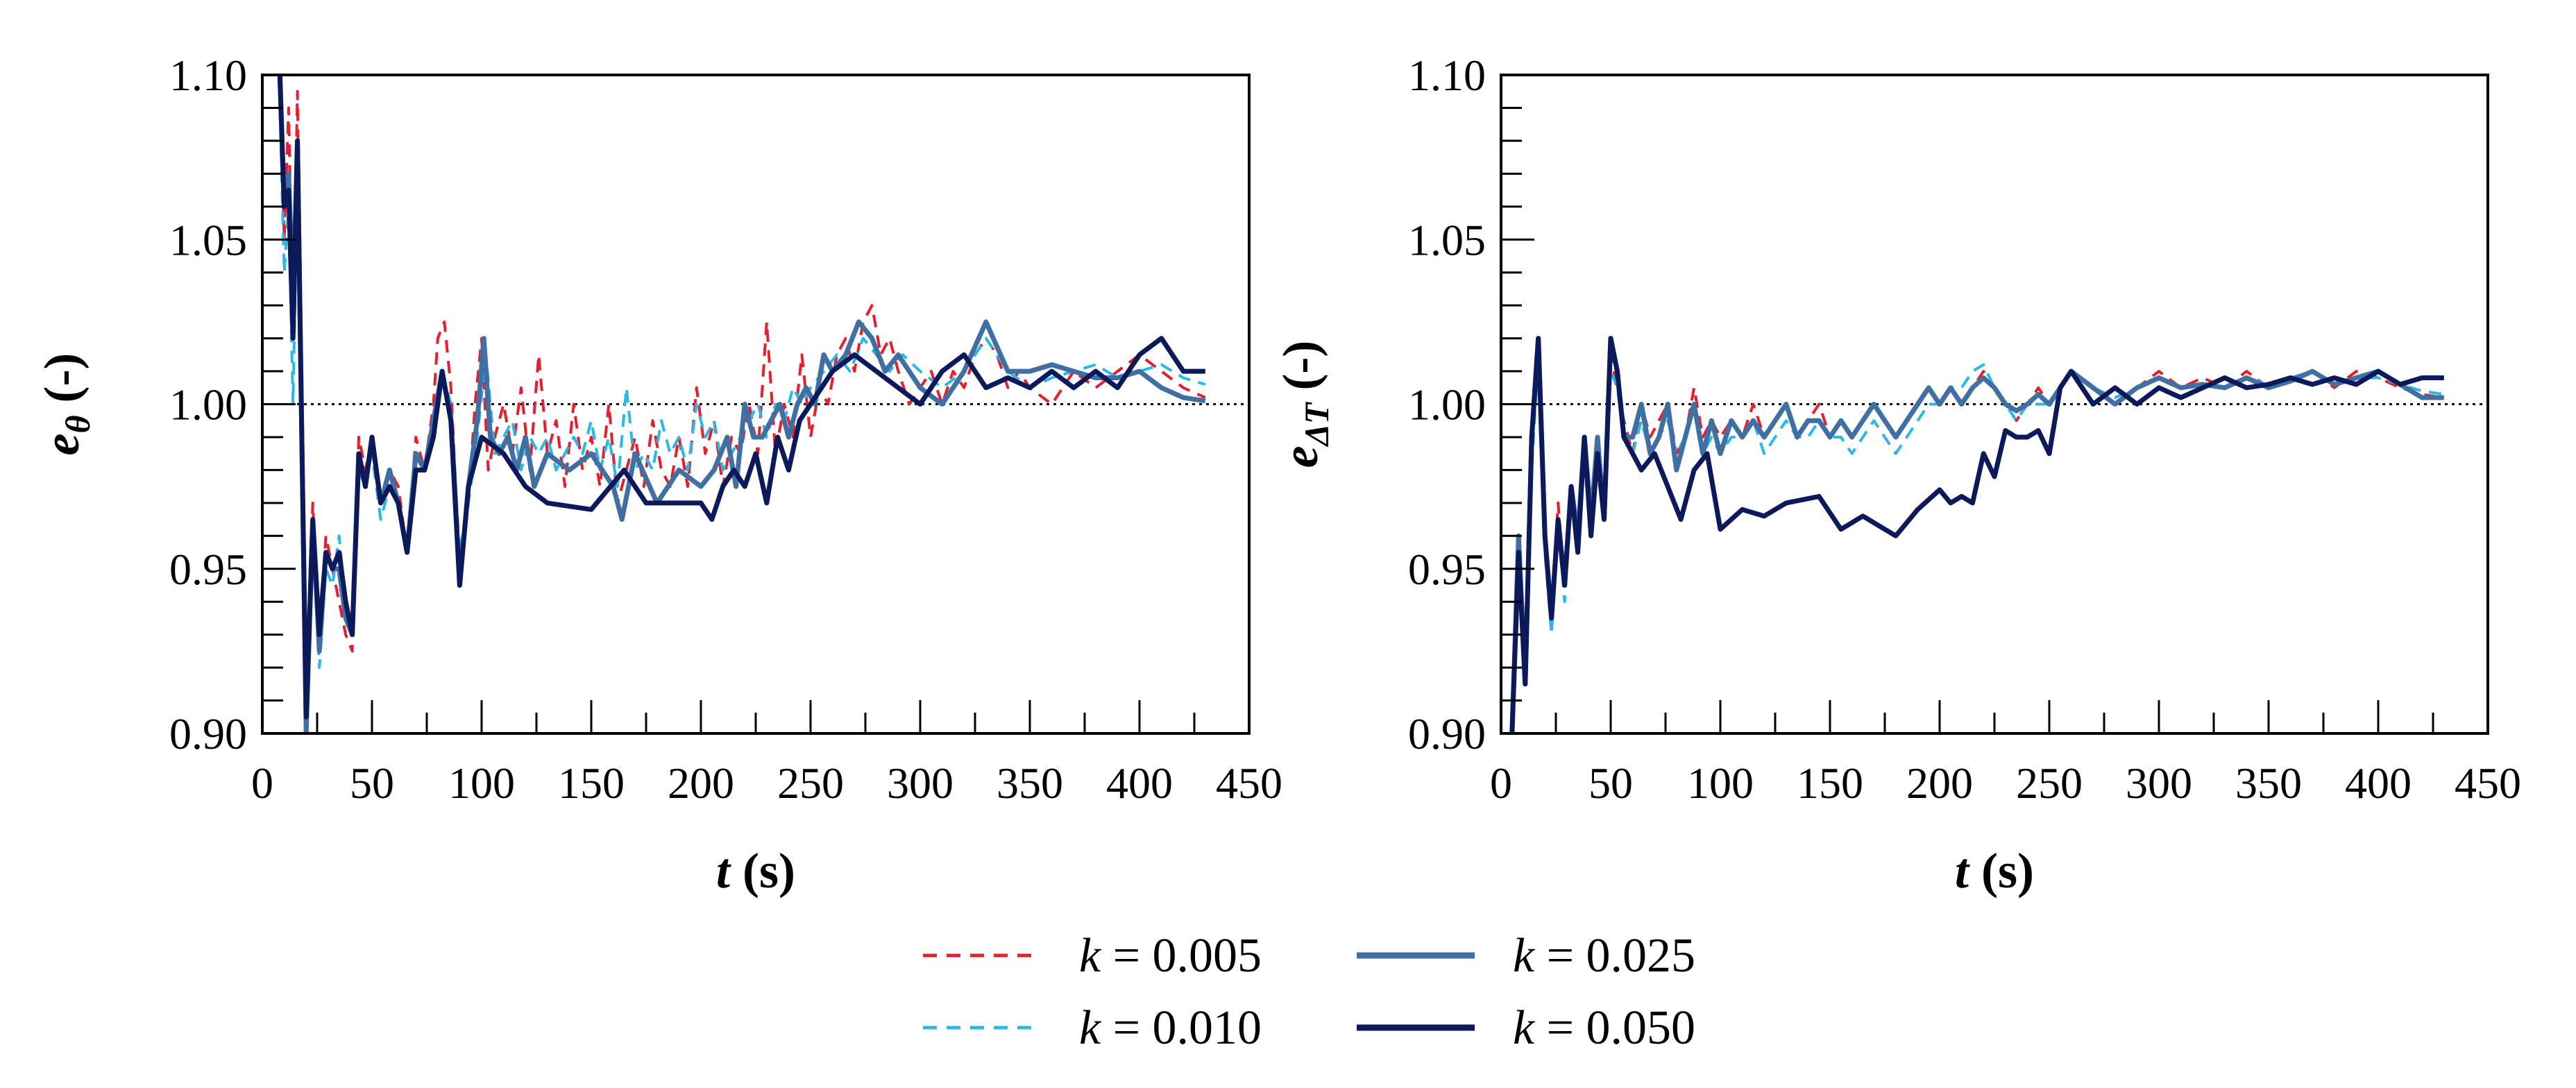 The height and width of the screenshot is (1088, 2576). I want to click on left-xtick-label-2: 100, so click(482, 783).